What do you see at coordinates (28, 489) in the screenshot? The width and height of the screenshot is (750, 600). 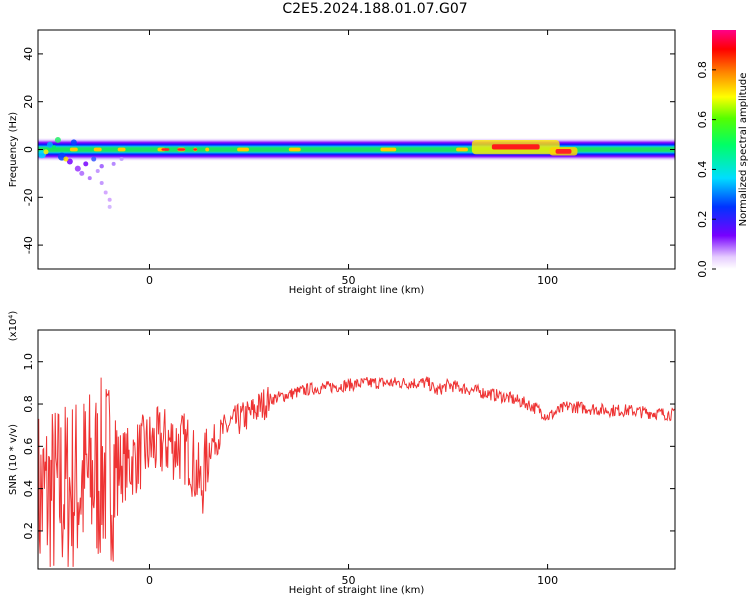 I see `y-tick-label: 0.4` at bounding box center [28, 489].